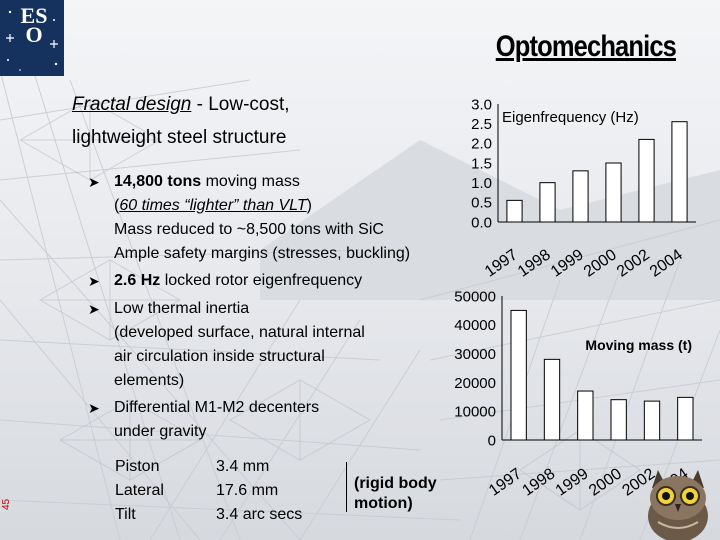  Describe the element at coordinates (179, 137) in the screenshot. I see `intro-subheading: lightweight steel structure` at that location.